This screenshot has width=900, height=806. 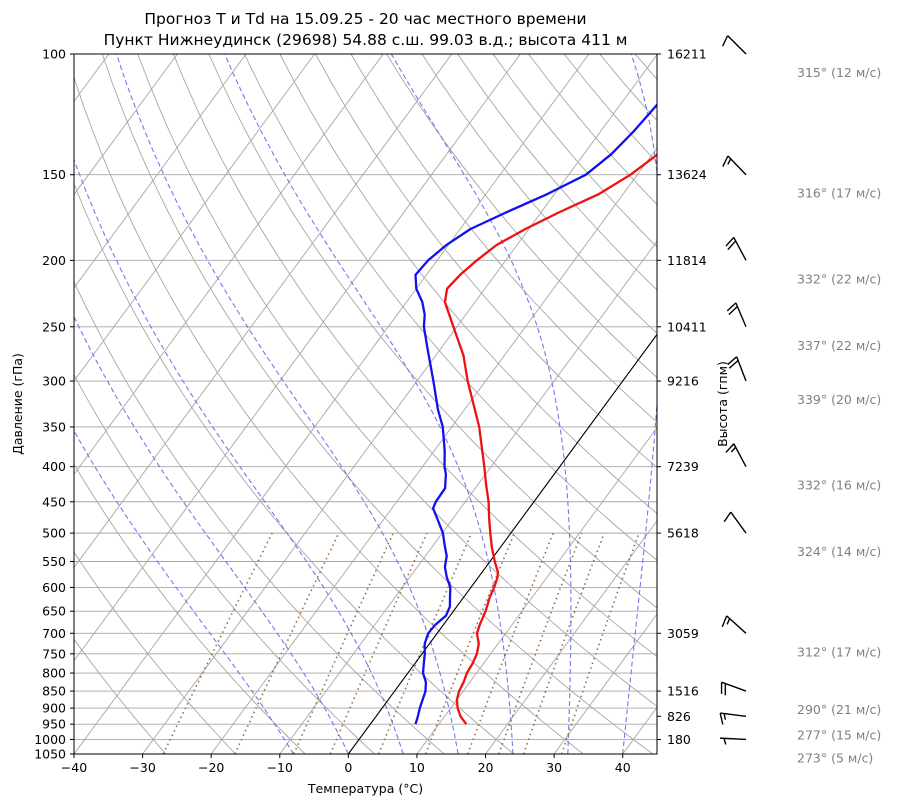 I want to click on wind-label: 337° (22 м/с), so click(x=839, y=345).